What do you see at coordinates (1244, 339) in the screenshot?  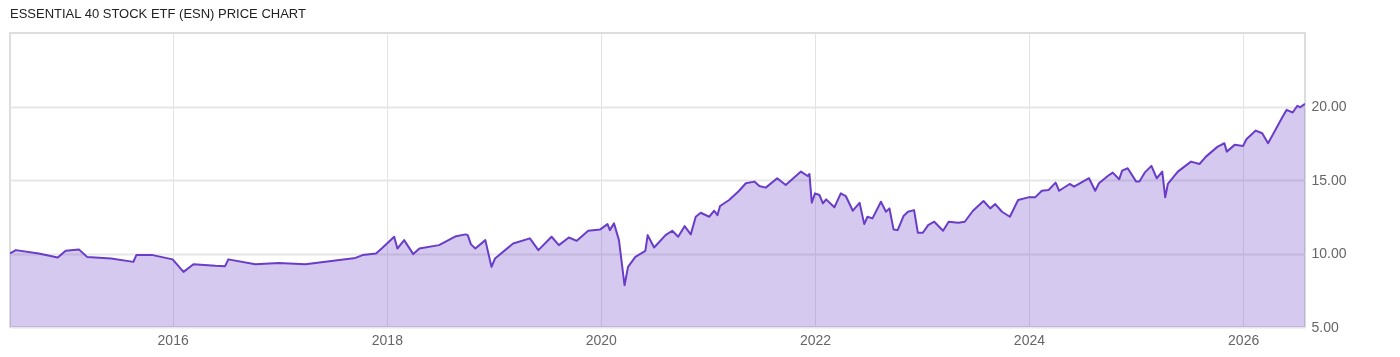 I see `x-tick-label: 2026` at bounding box center [1244, 339].